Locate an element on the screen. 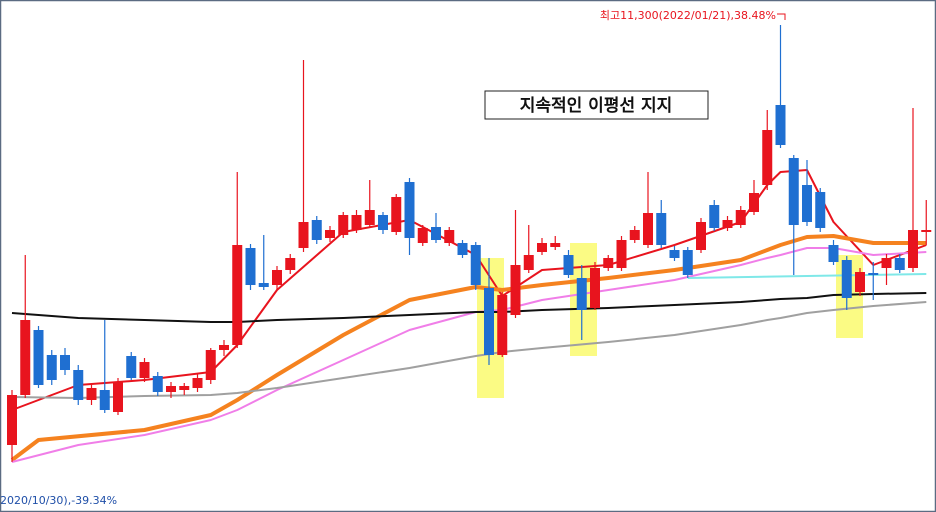  moving-average-line is located at coordinates (469, 307).